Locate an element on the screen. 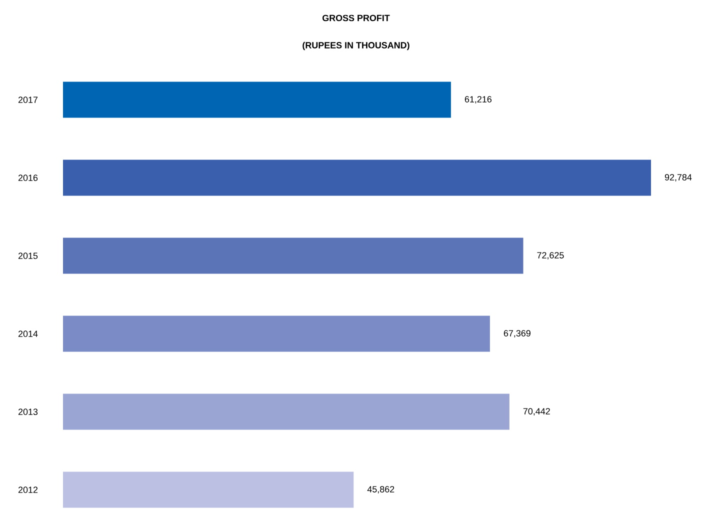 The height and width of the screenshot is (516, 712). chart-subtitle: (RUPEES IN THOUSAND) is located at coordinates (356, 46).